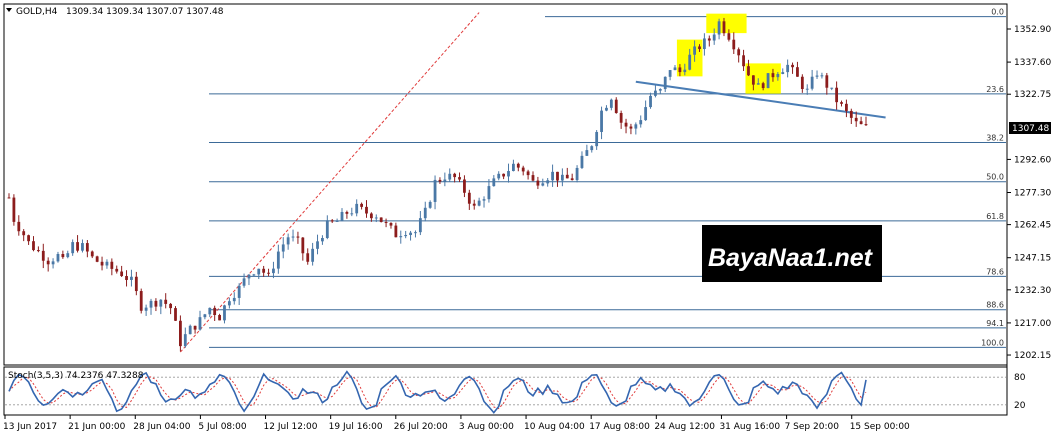 This screenshot has width=1053, height=439. I want to click on dropdown-icon, so click(9, 10).